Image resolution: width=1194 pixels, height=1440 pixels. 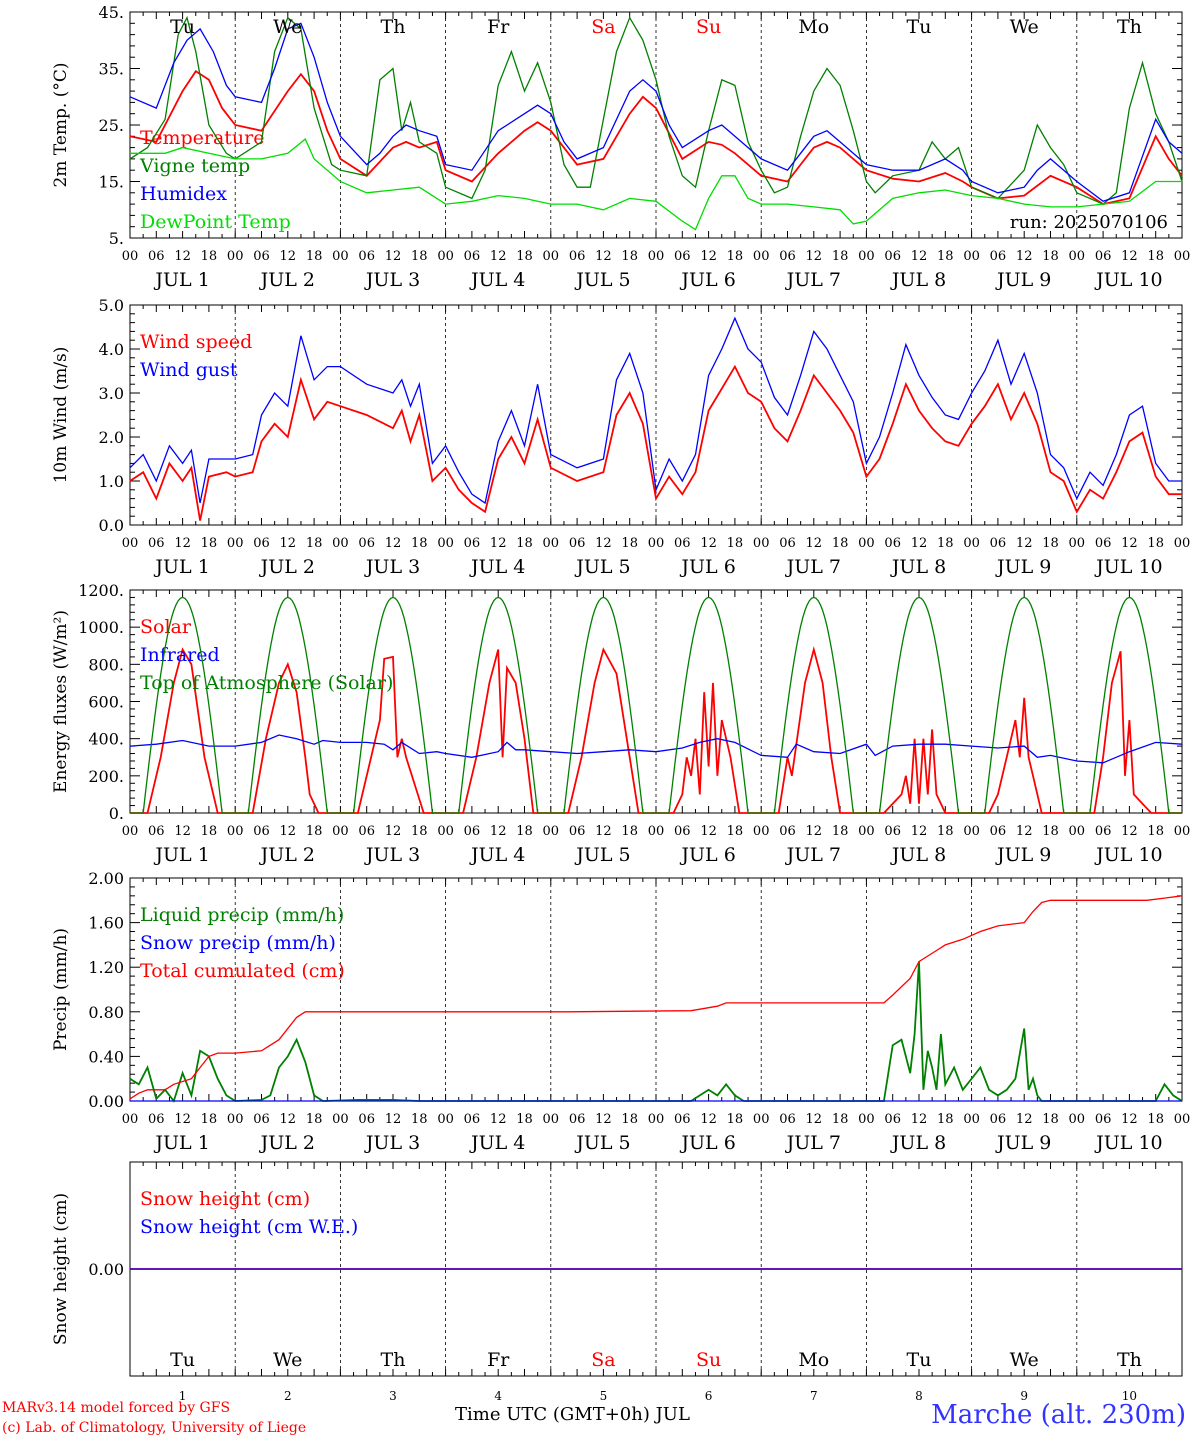 I want to click on y-tick-label: 1000., so click(x=101, y=627).